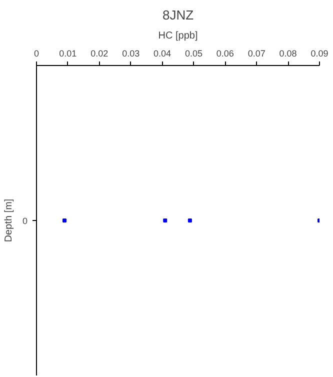 The image size is (333, 377). I want to click on x-tick-label: 0, so click(37, 53).